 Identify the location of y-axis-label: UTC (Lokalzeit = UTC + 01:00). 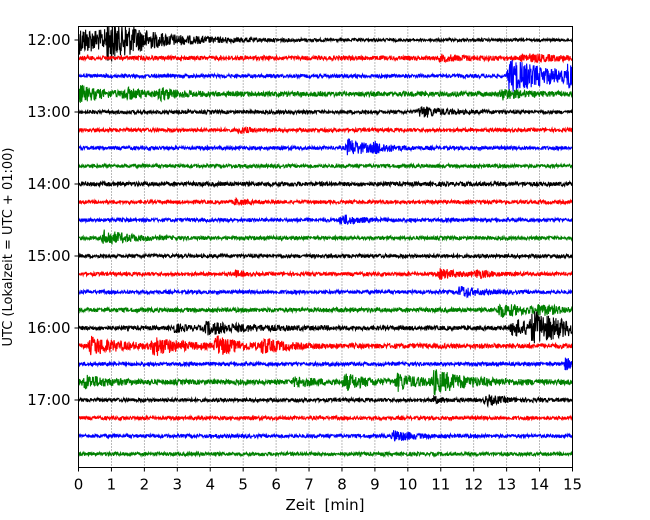
(8, 247).